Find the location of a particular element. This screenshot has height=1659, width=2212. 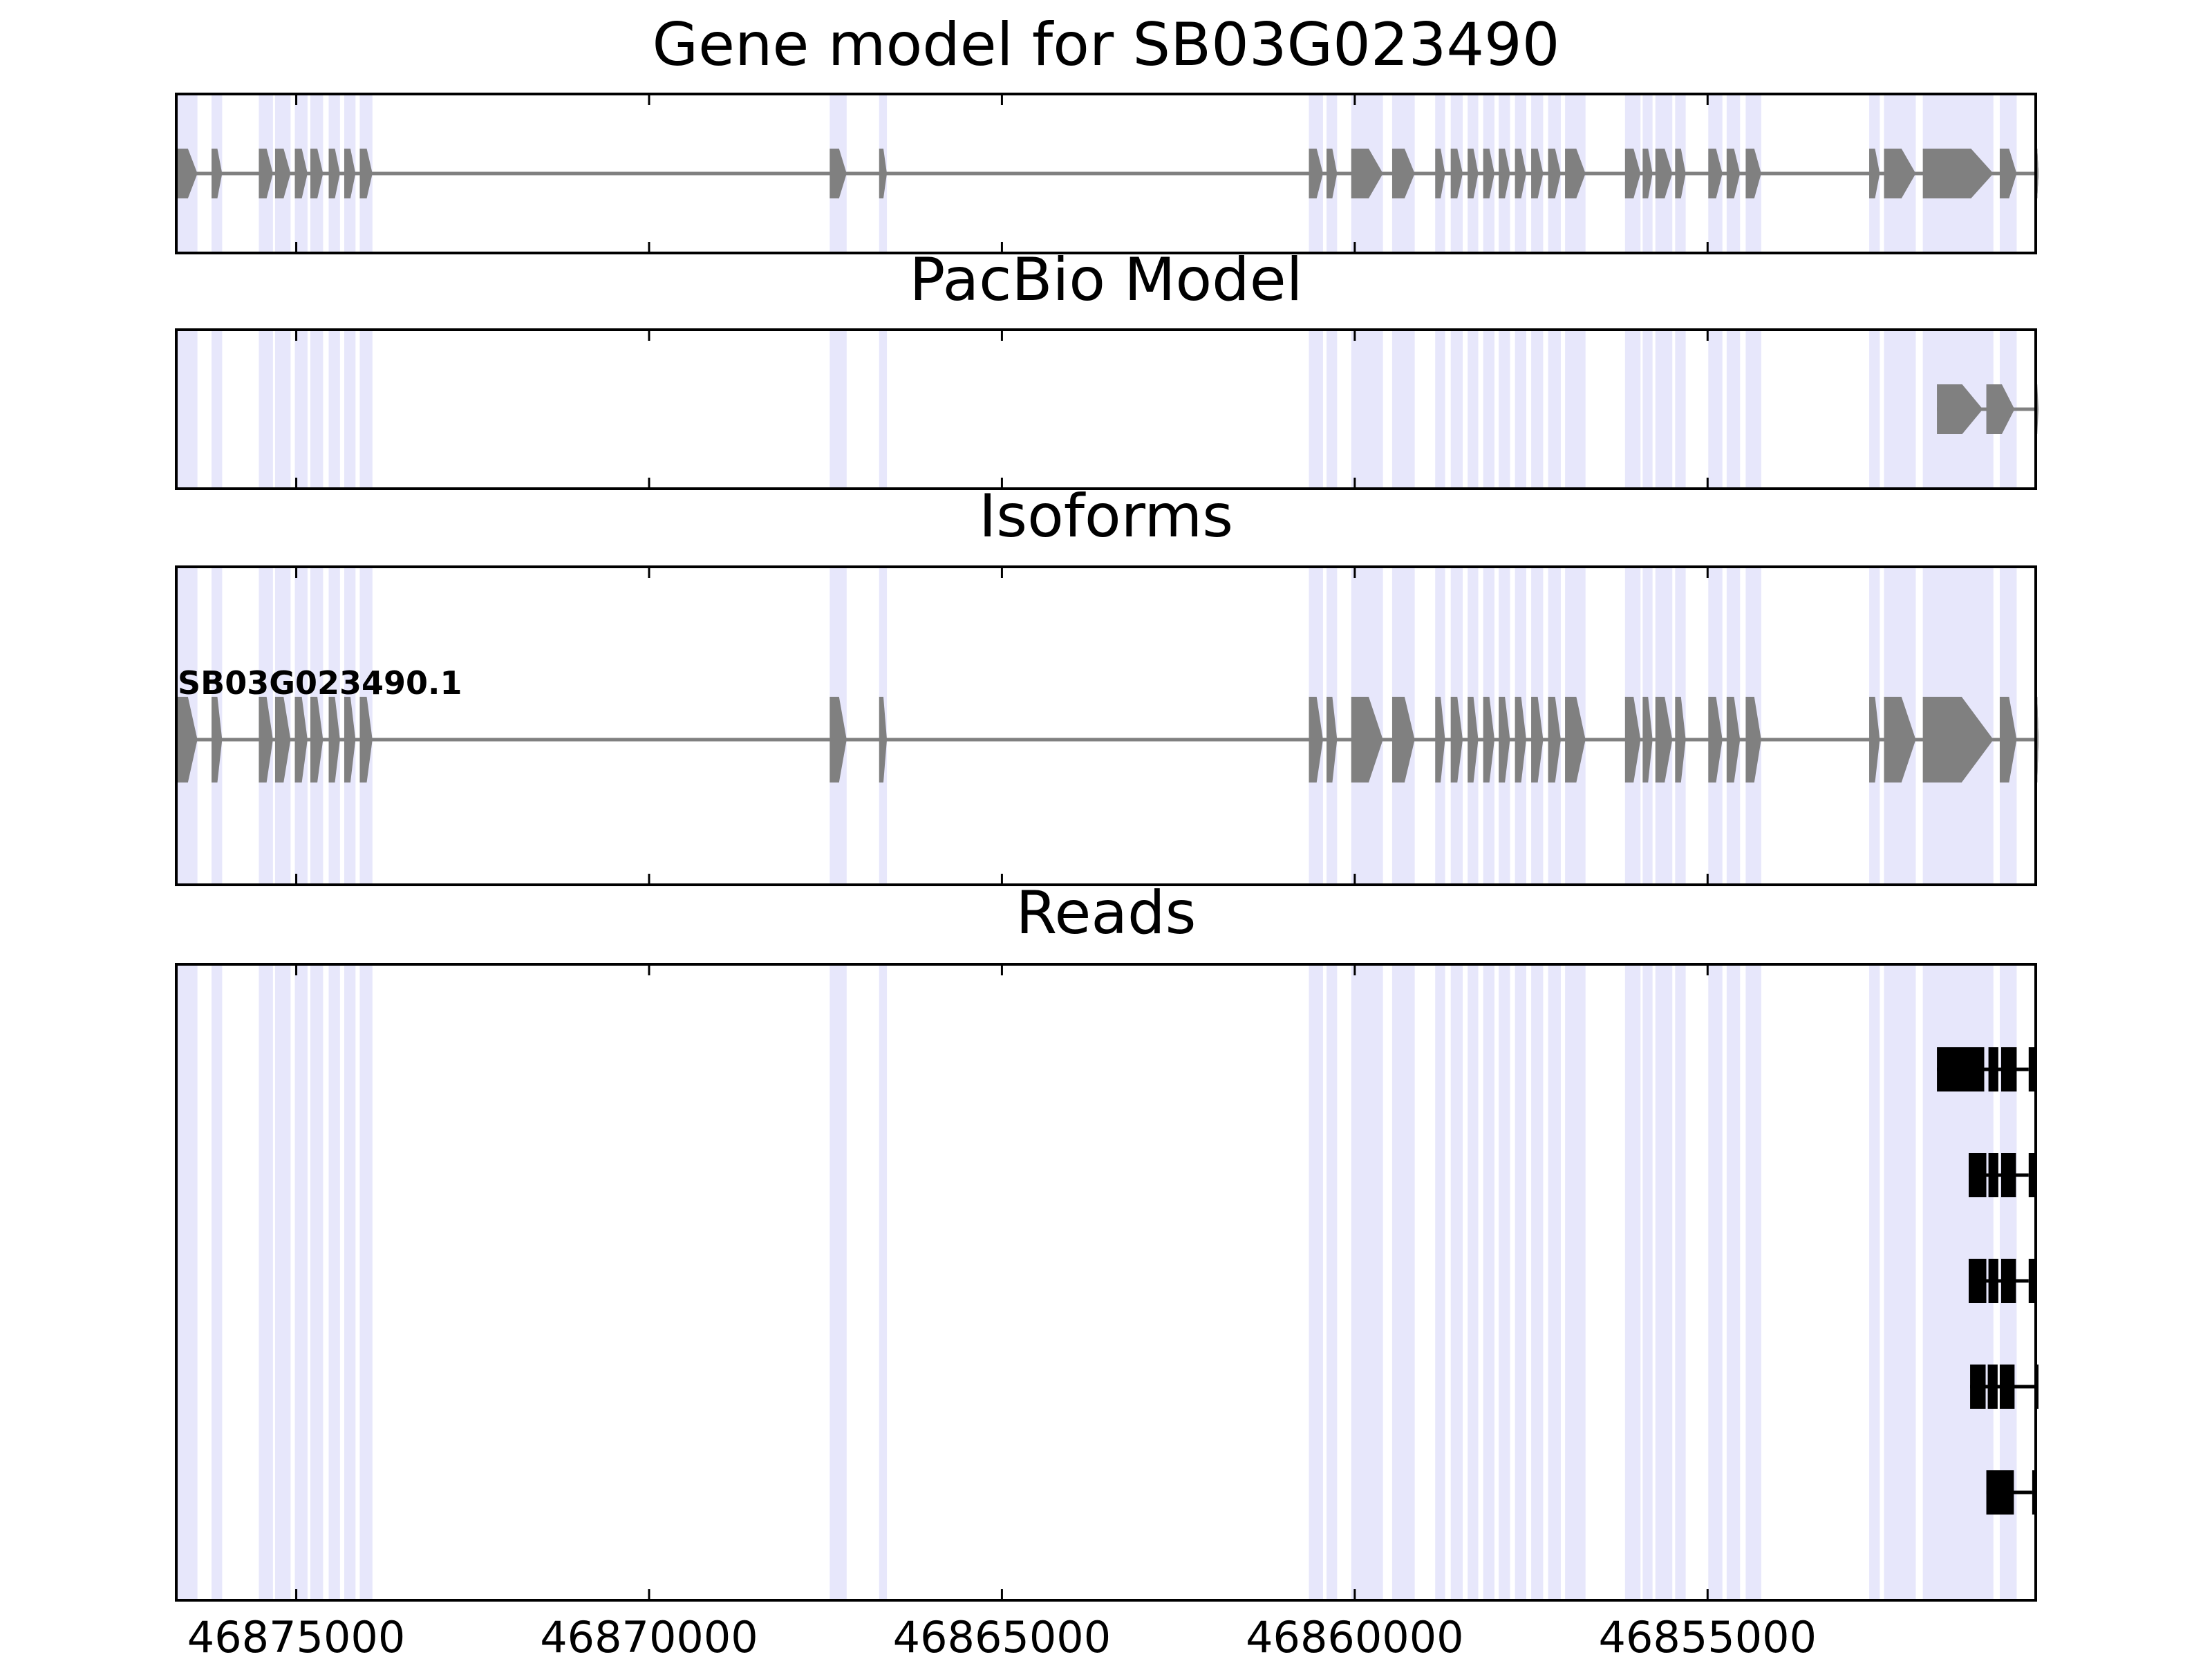

isoform-label: SB03G023490.1 is located at coordinates (320, 683).